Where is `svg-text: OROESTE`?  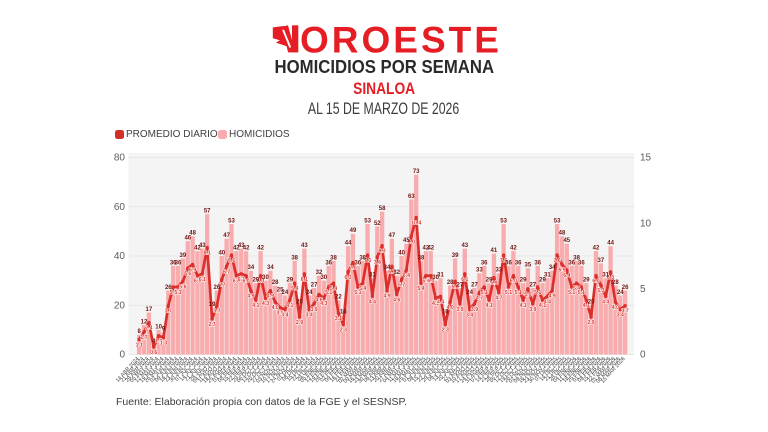
svg-text: OROESTE is located at coordinates (399, 42).